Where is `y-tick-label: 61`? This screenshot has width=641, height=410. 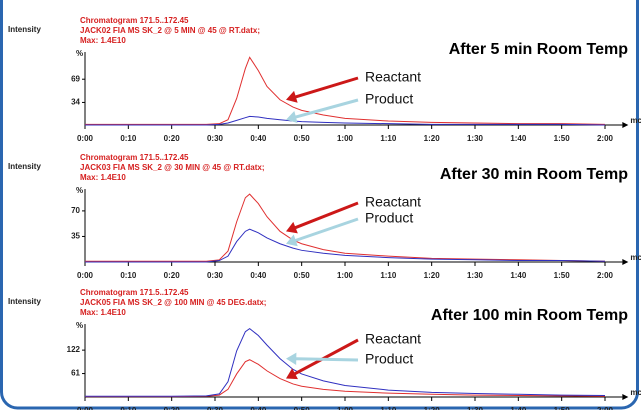 y-tick-label: 61 is located at coordinates (75, 373).